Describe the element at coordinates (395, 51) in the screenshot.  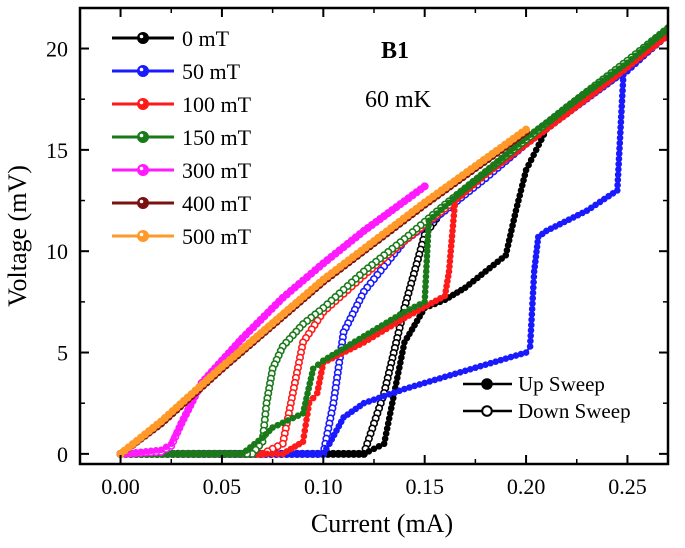
I see `chart-title: B1` at that location.